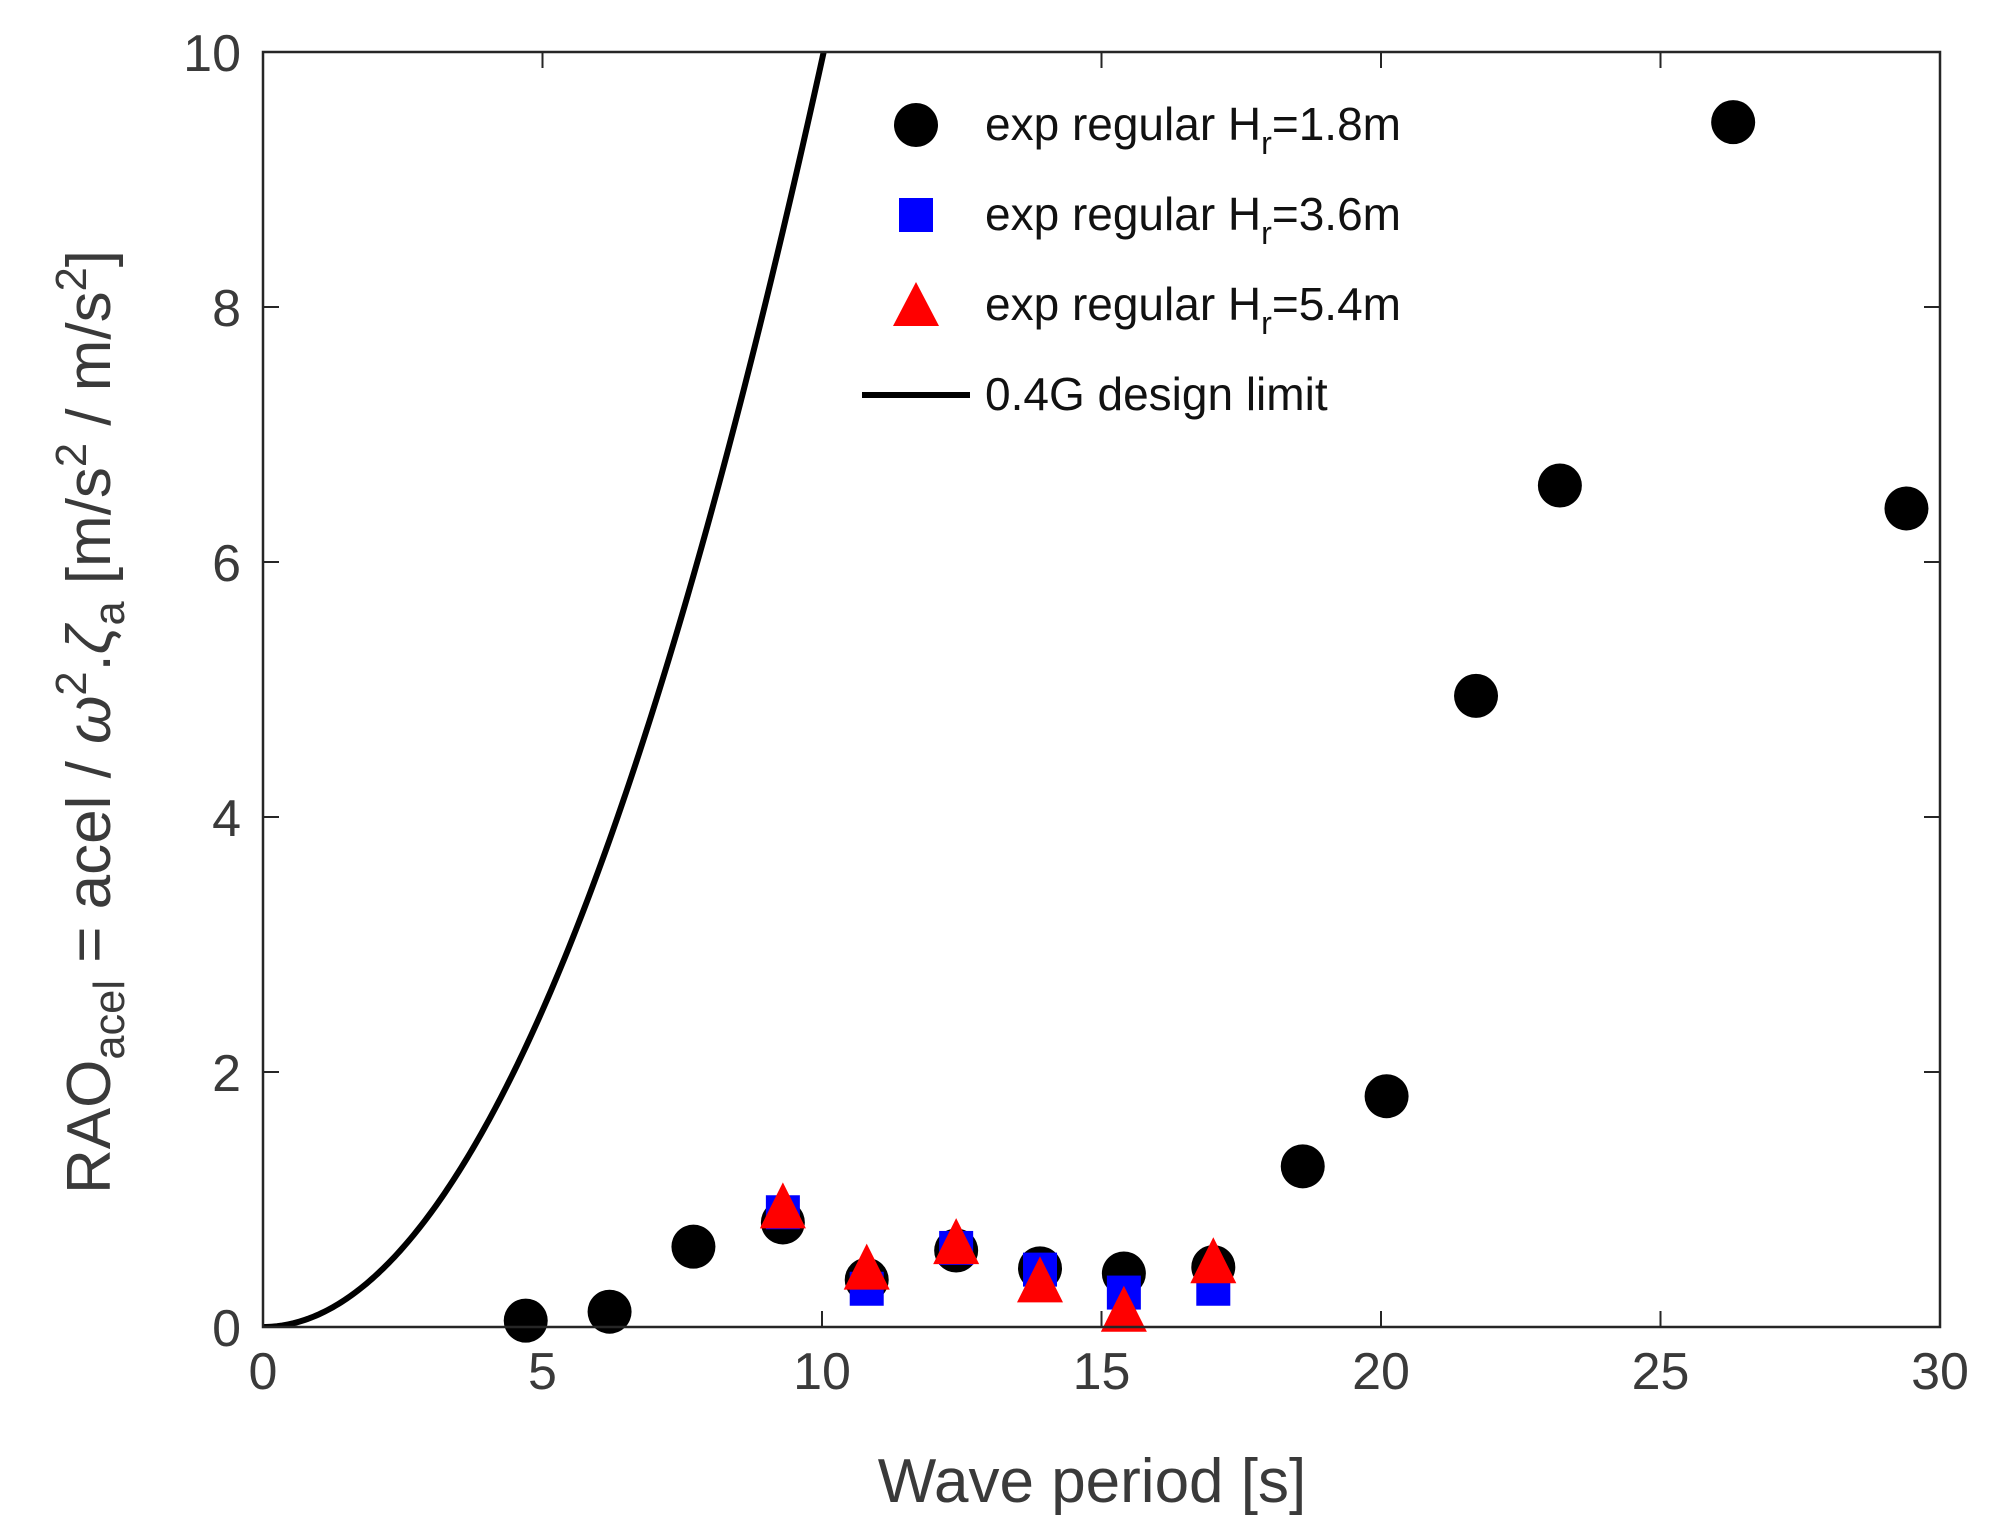 Image resolution: width=1994 pixels, height=1525 pixels. What do you see at coordinates (1193, 219) in the screenshot?
I see `legend-label-2: exp regular Hr=3.6m` at bounding box center [1193, 219].